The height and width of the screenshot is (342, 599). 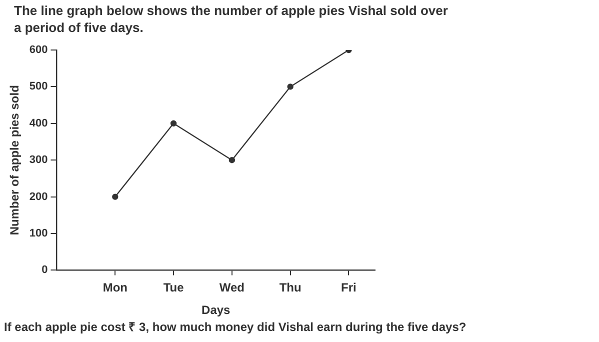 What do you see at coordinates (231, 287) in the screenshot?
I see `x-tick-label: Wed` at bounding box center [231, 287].